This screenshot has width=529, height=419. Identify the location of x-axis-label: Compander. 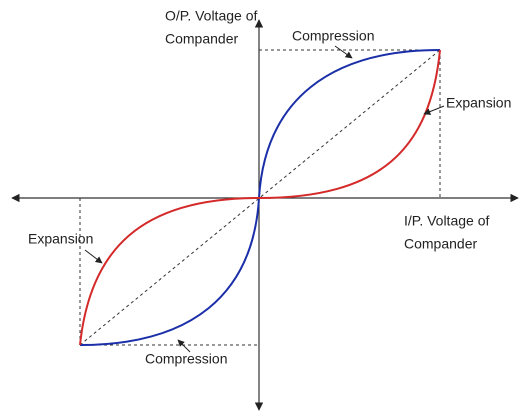
(440, 244).